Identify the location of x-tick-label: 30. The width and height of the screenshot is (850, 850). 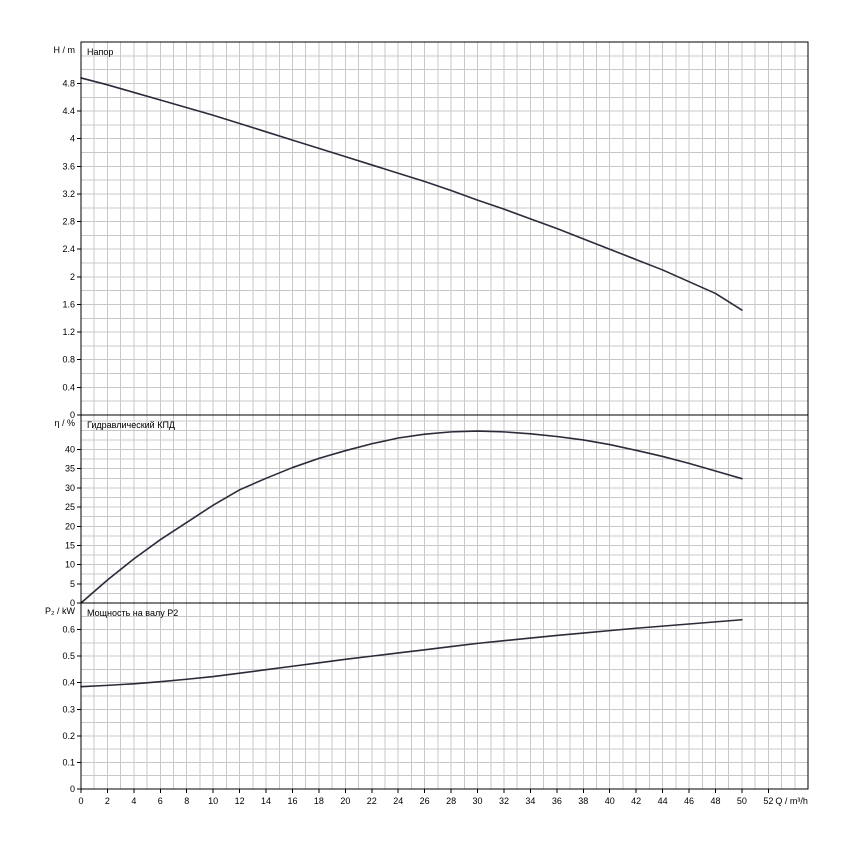
(478, 801).